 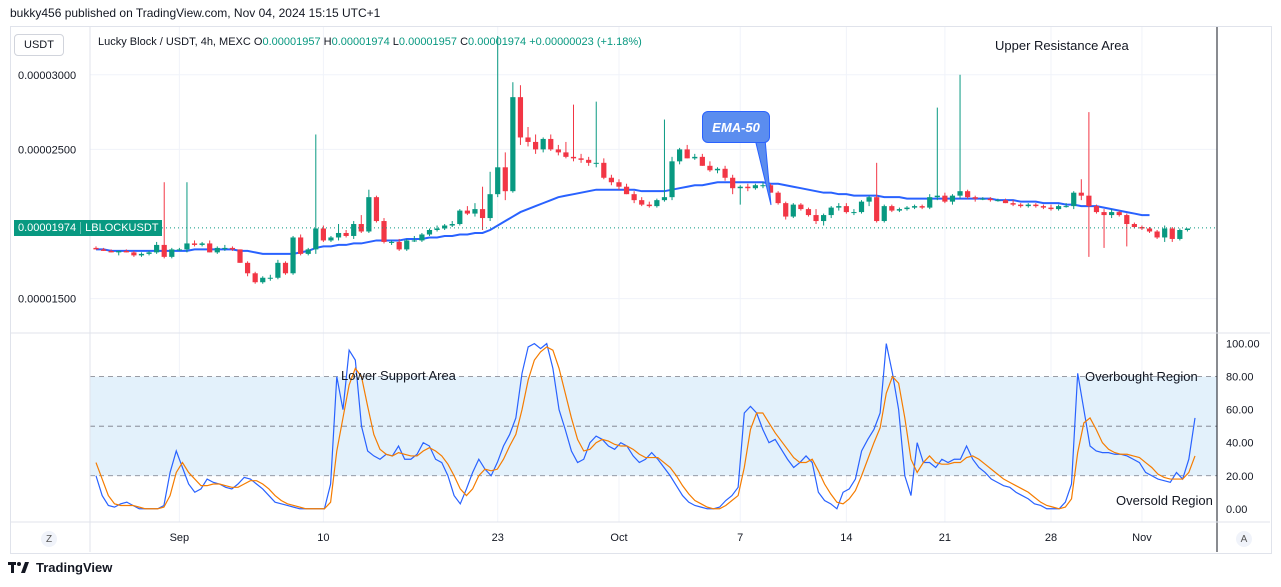 I want to click on price-tick-label: 0.00002500, so click(x=47, y=150).